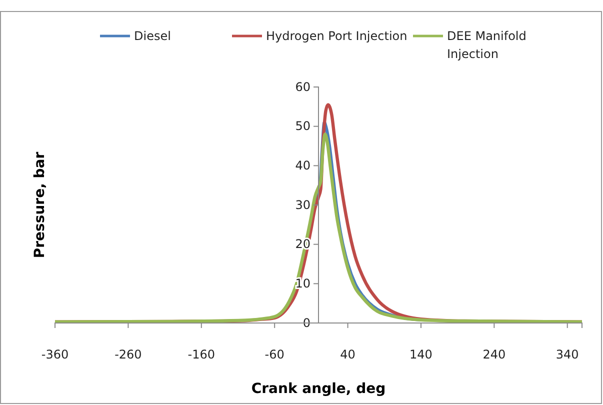  What do you see at coordinates (318, 389) in the screenshot?
I see `x-axis-title: Crank angle, deg` at bounding box center [318, 389].